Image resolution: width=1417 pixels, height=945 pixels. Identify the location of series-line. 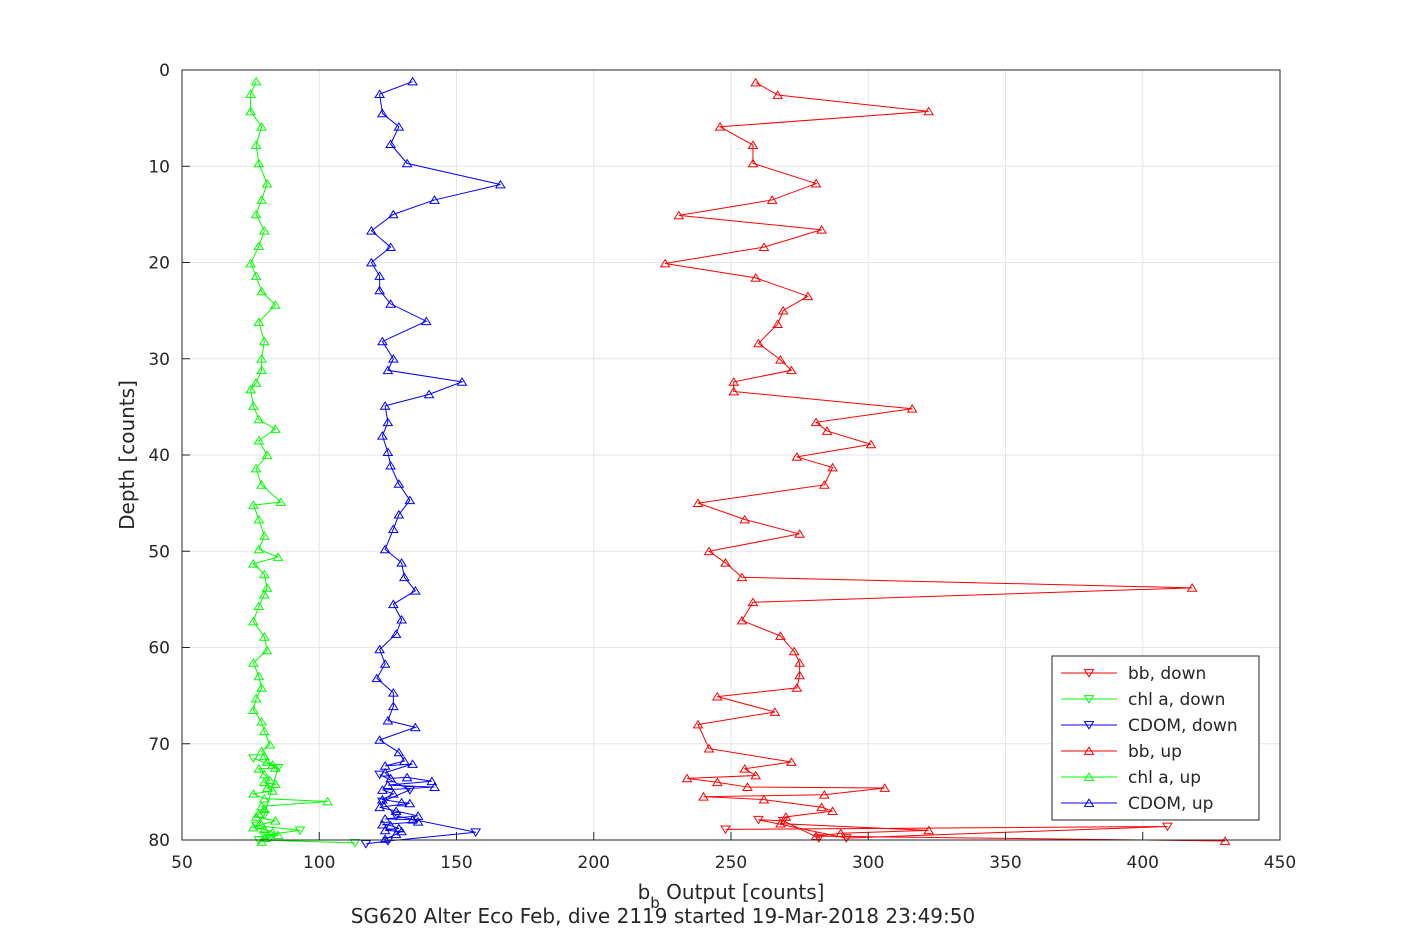
(289, 462).